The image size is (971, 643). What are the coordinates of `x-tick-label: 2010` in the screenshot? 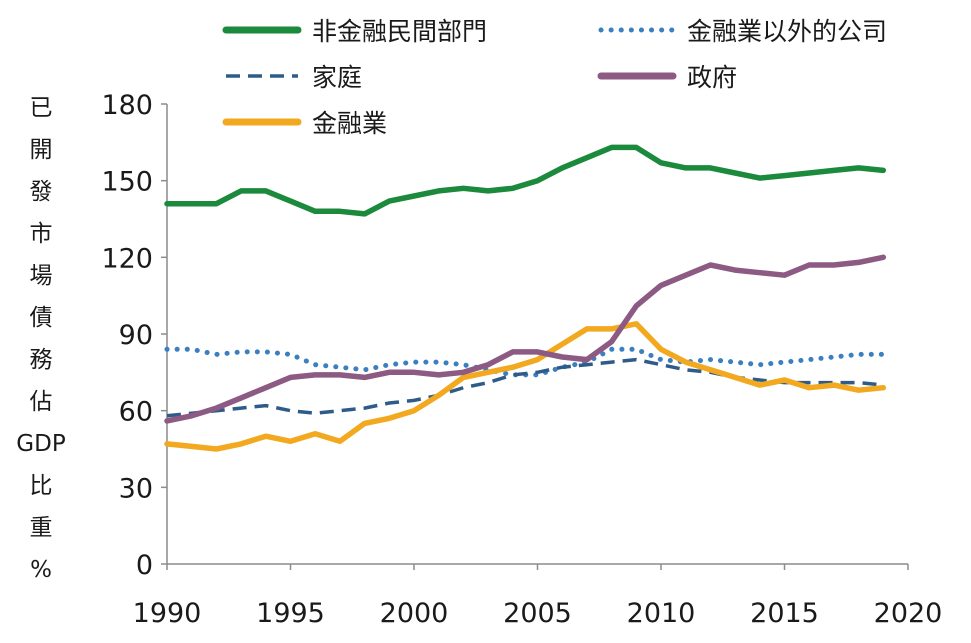 It's located at (661, 613).